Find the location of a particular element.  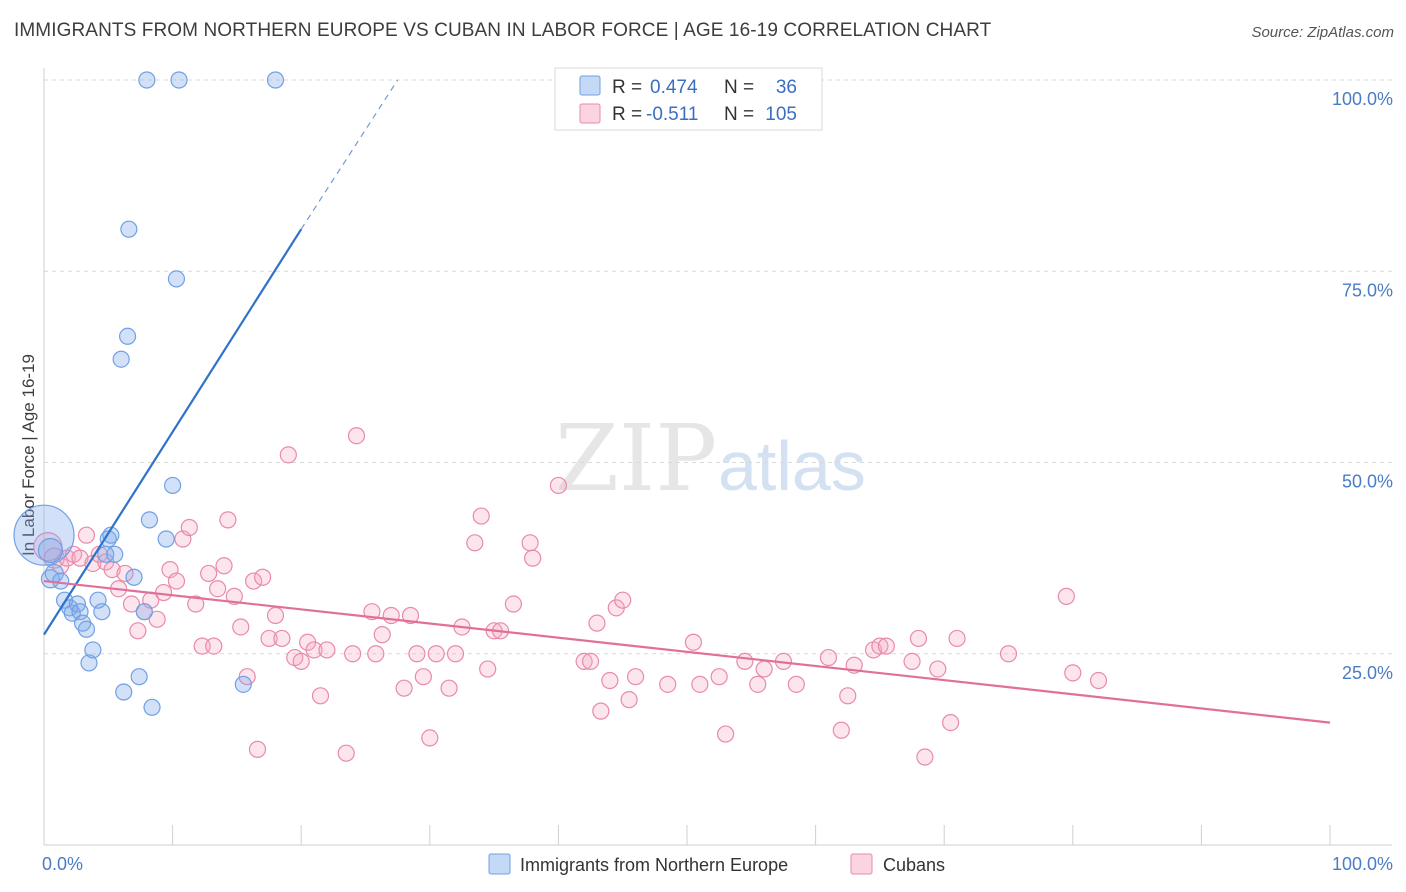

northern-europe-points is located at coordinates (149, 393).